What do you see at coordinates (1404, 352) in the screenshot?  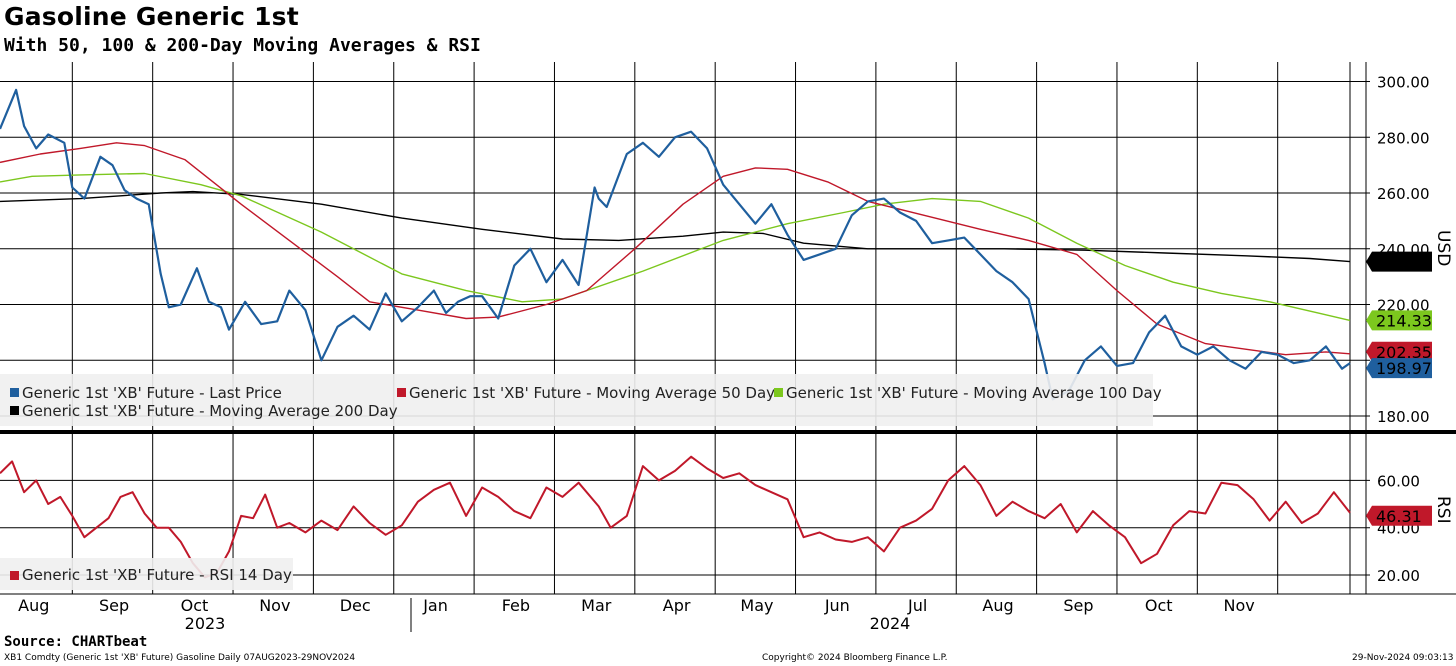 I see `value-tag-label: 202.35` at bounding box center [1404, 352].